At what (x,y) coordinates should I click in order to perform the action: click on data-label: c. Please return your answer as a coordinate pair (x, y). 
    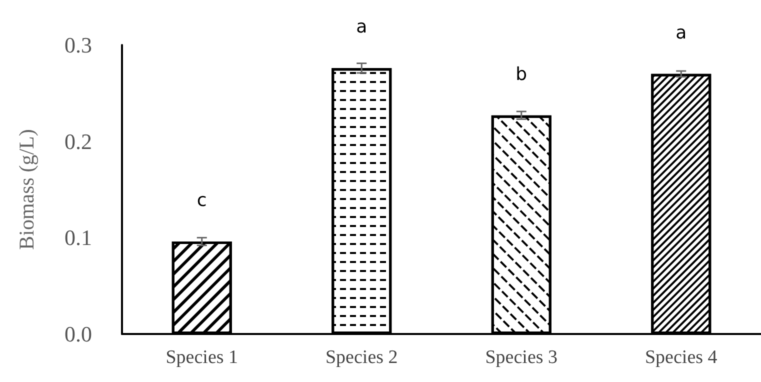
    Looking at the image, I should click on (201, 201).